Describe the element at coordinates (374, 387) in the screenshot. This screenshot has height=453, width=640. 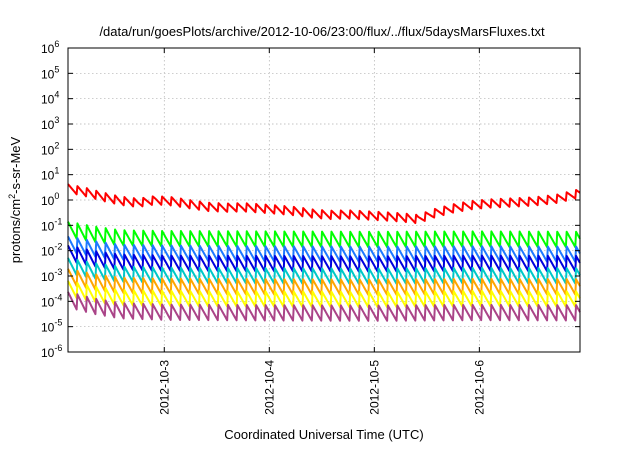
I see `x-tick-label: 2012-10-5` at that location.